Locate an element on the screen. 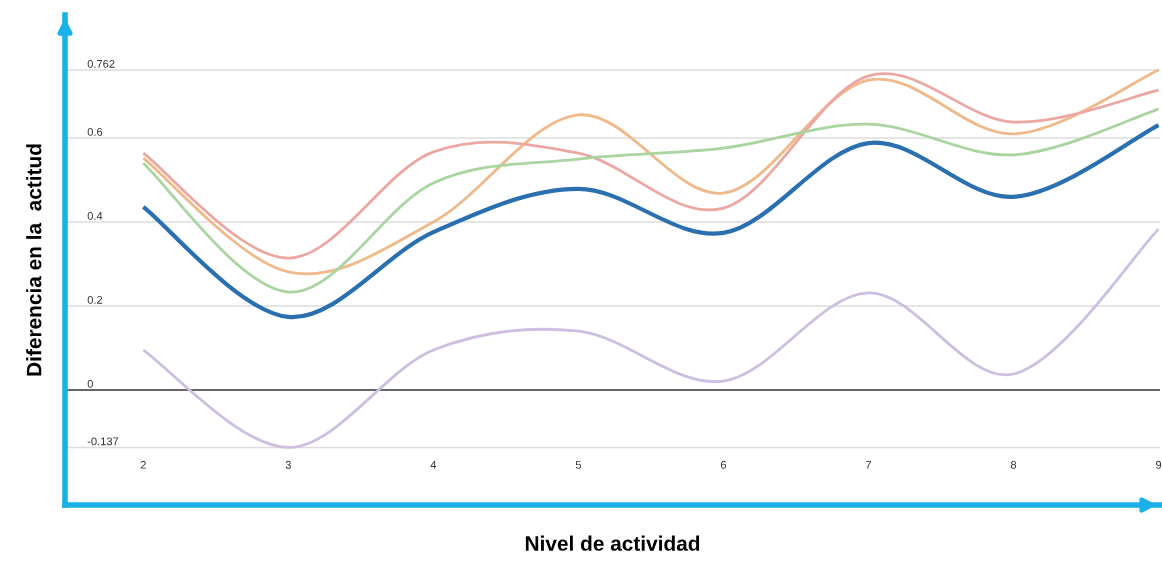 This screenshot has height=561, width=1162. x-tick-label: 5 is located at coordinates (578, 464).